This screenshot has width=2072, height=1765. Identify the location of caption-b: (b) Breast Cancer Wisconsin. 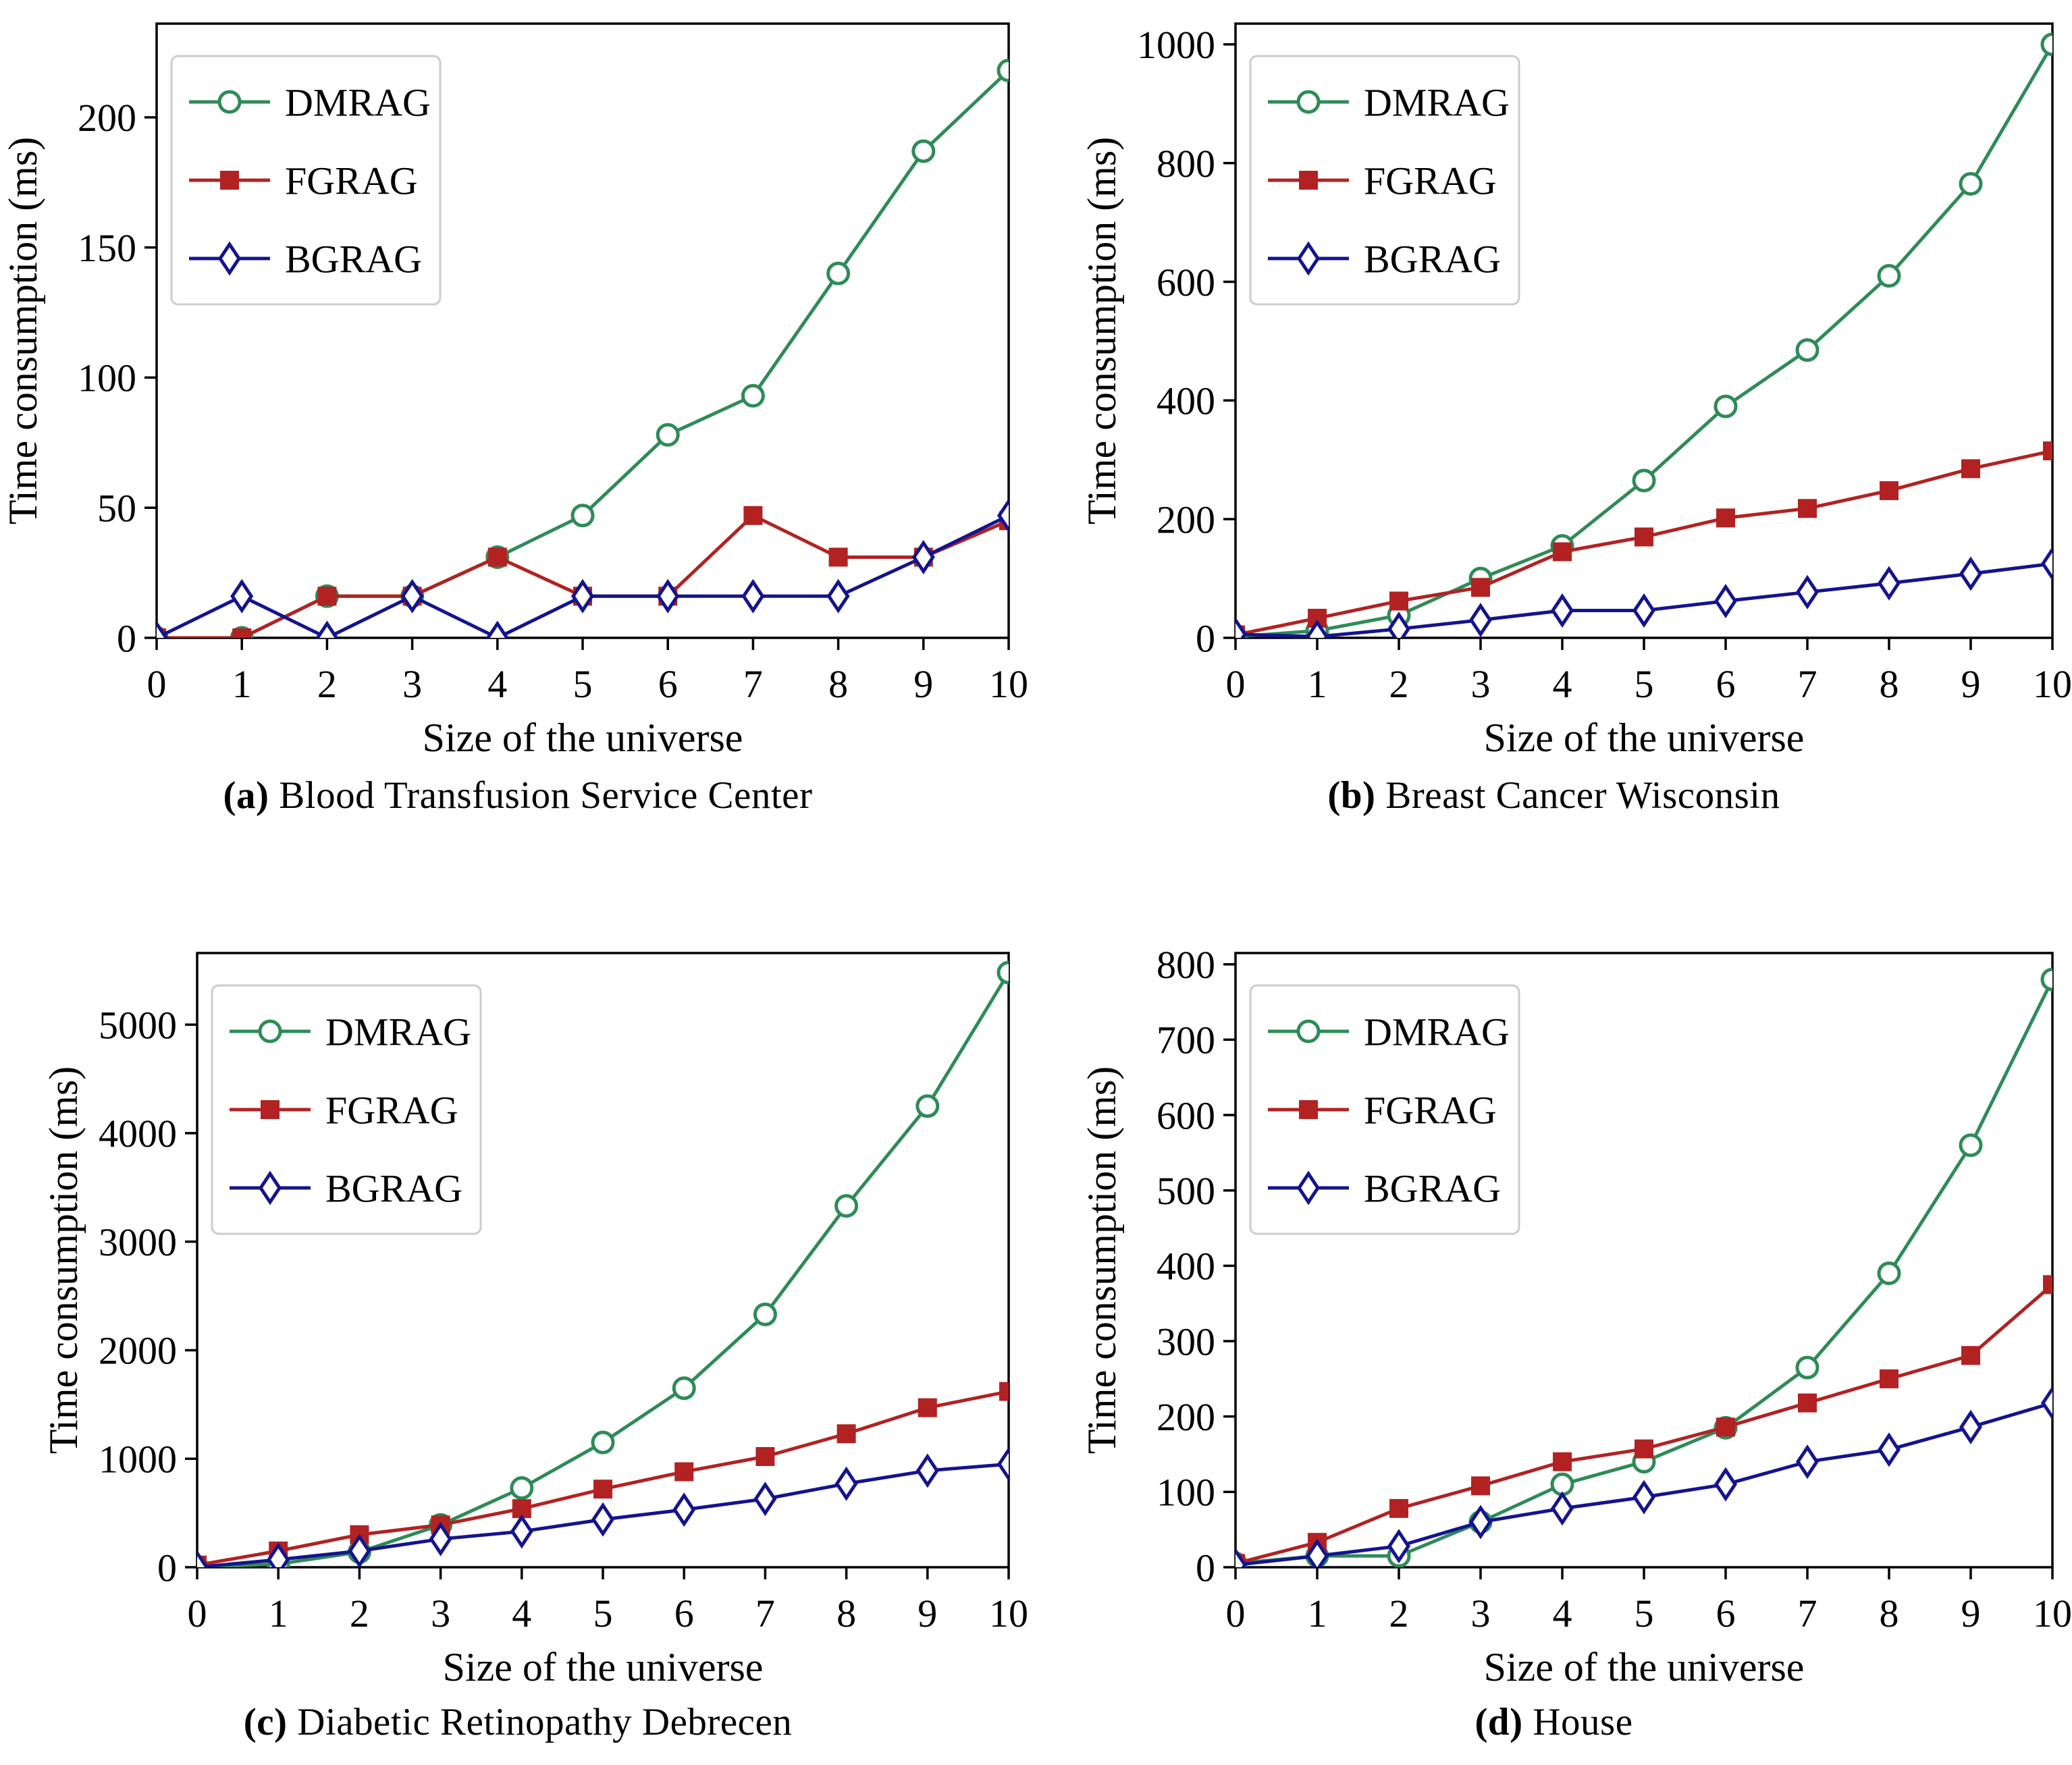
(1554, 795).